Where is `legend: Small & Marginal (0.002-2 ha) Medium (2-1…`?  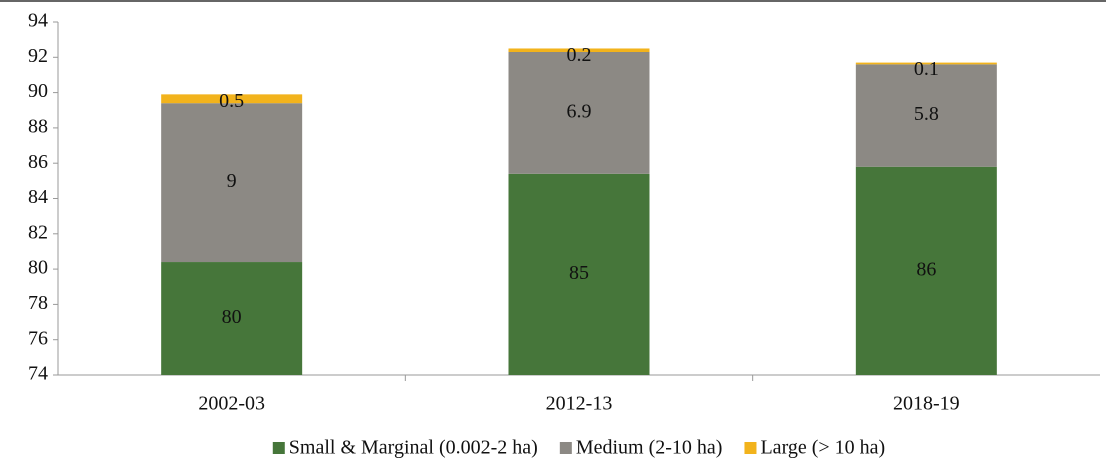
legend: Small & Marginal (0.002-2 ha) Medium (2-1… is located at coordinates (578, 448).